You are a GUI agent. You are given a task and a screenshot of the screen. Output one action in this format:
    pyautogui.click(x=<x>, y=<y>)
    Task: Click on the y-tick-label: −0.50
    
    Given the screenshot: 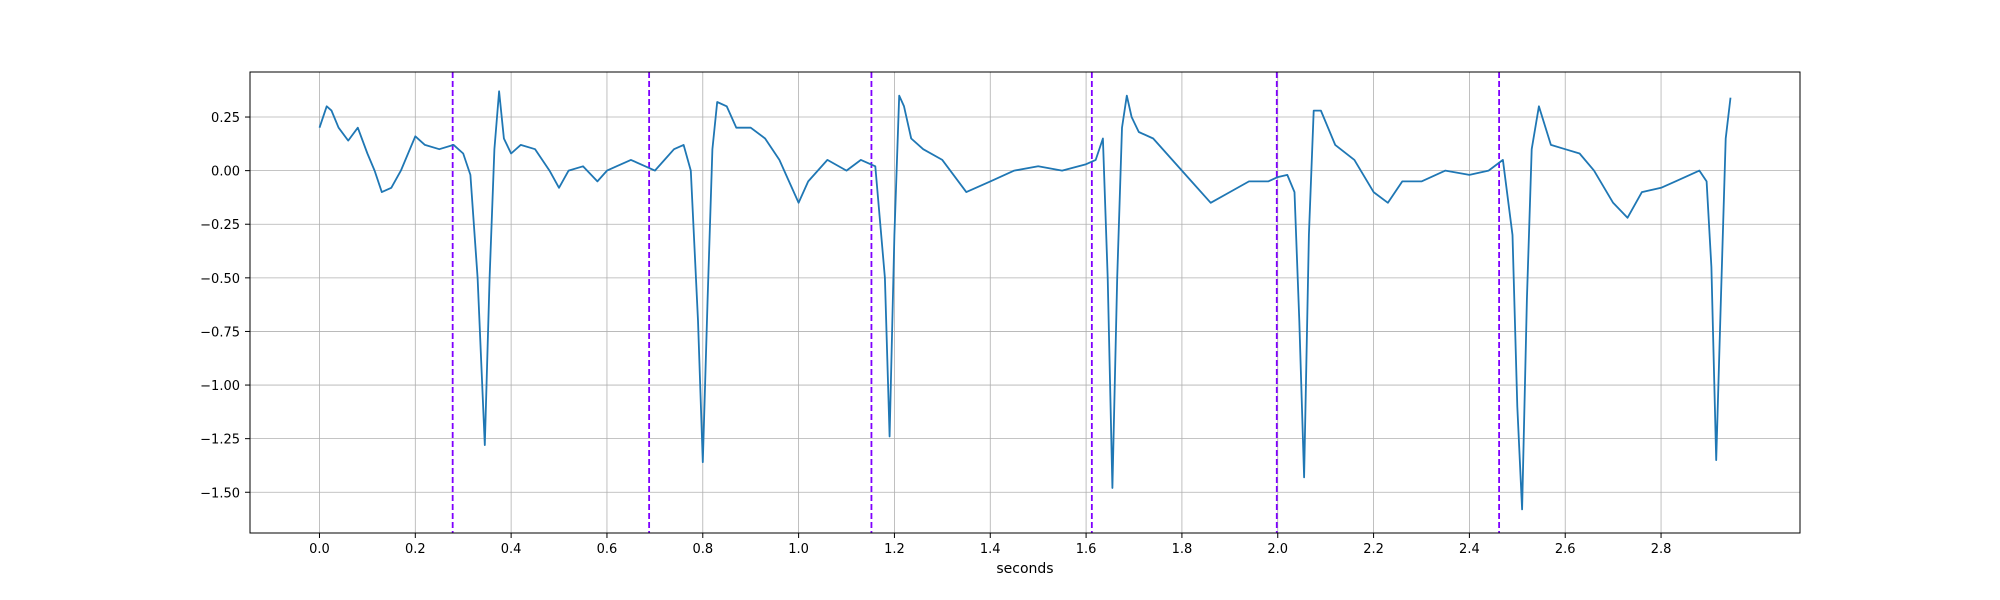 What is the action you would take?
    pyautogui.click(x=220, y=279)
    